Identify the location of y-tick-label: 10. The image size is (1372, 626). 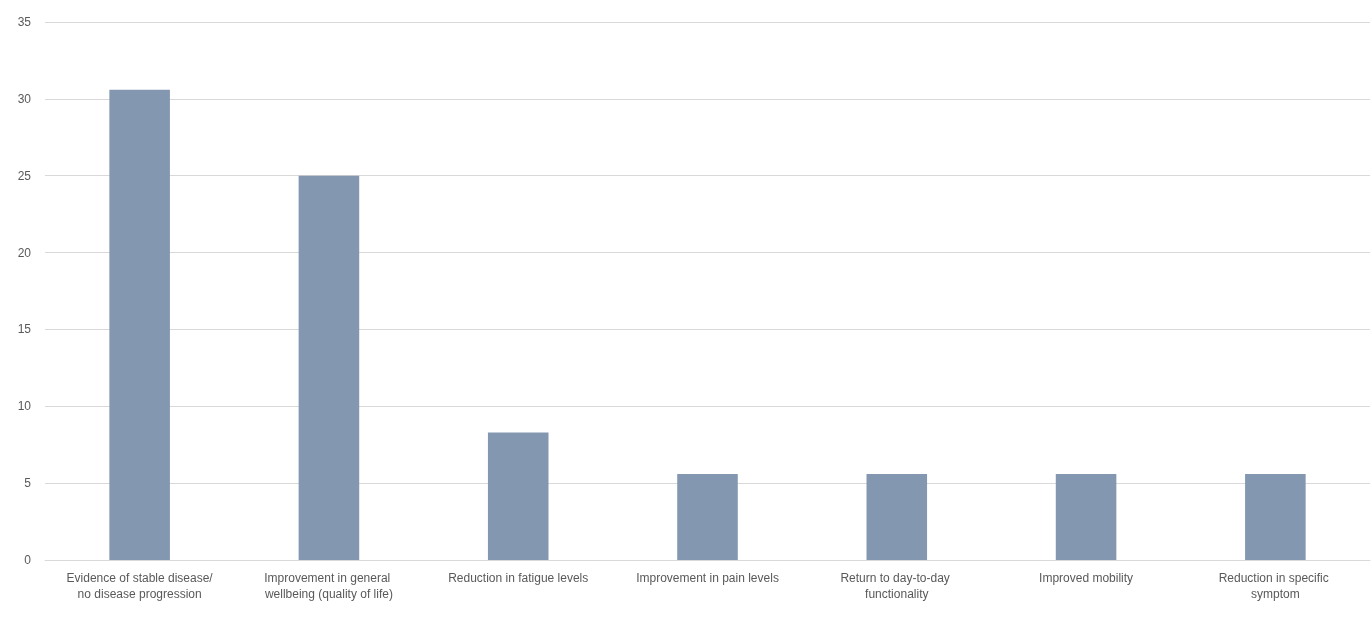
(24, 406).